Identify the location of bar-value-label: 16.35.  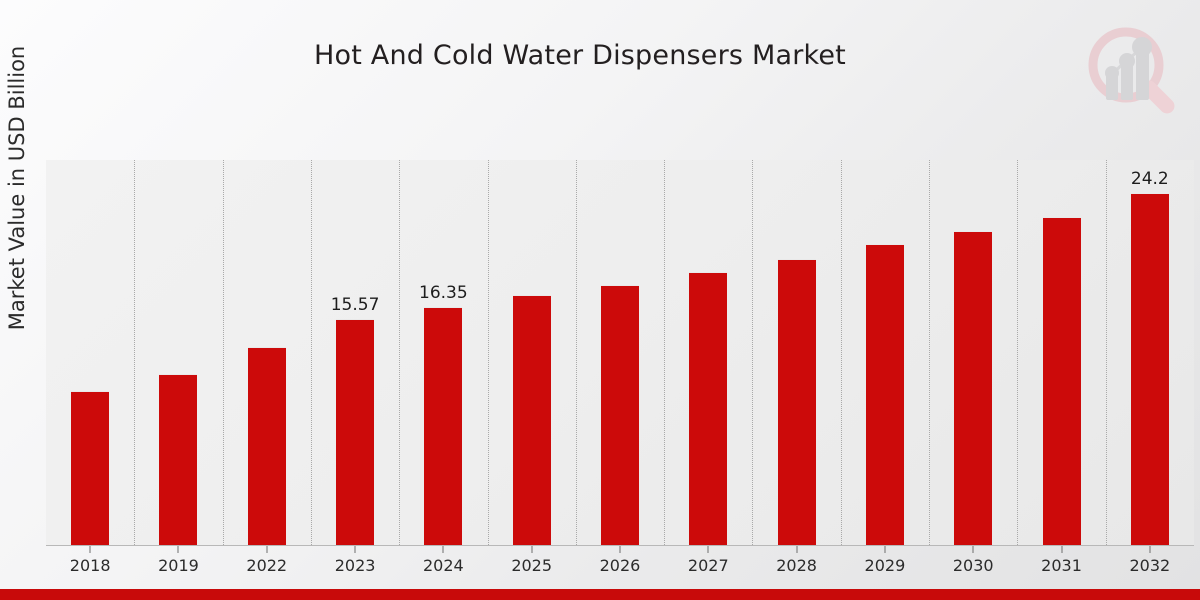
(443, 293).